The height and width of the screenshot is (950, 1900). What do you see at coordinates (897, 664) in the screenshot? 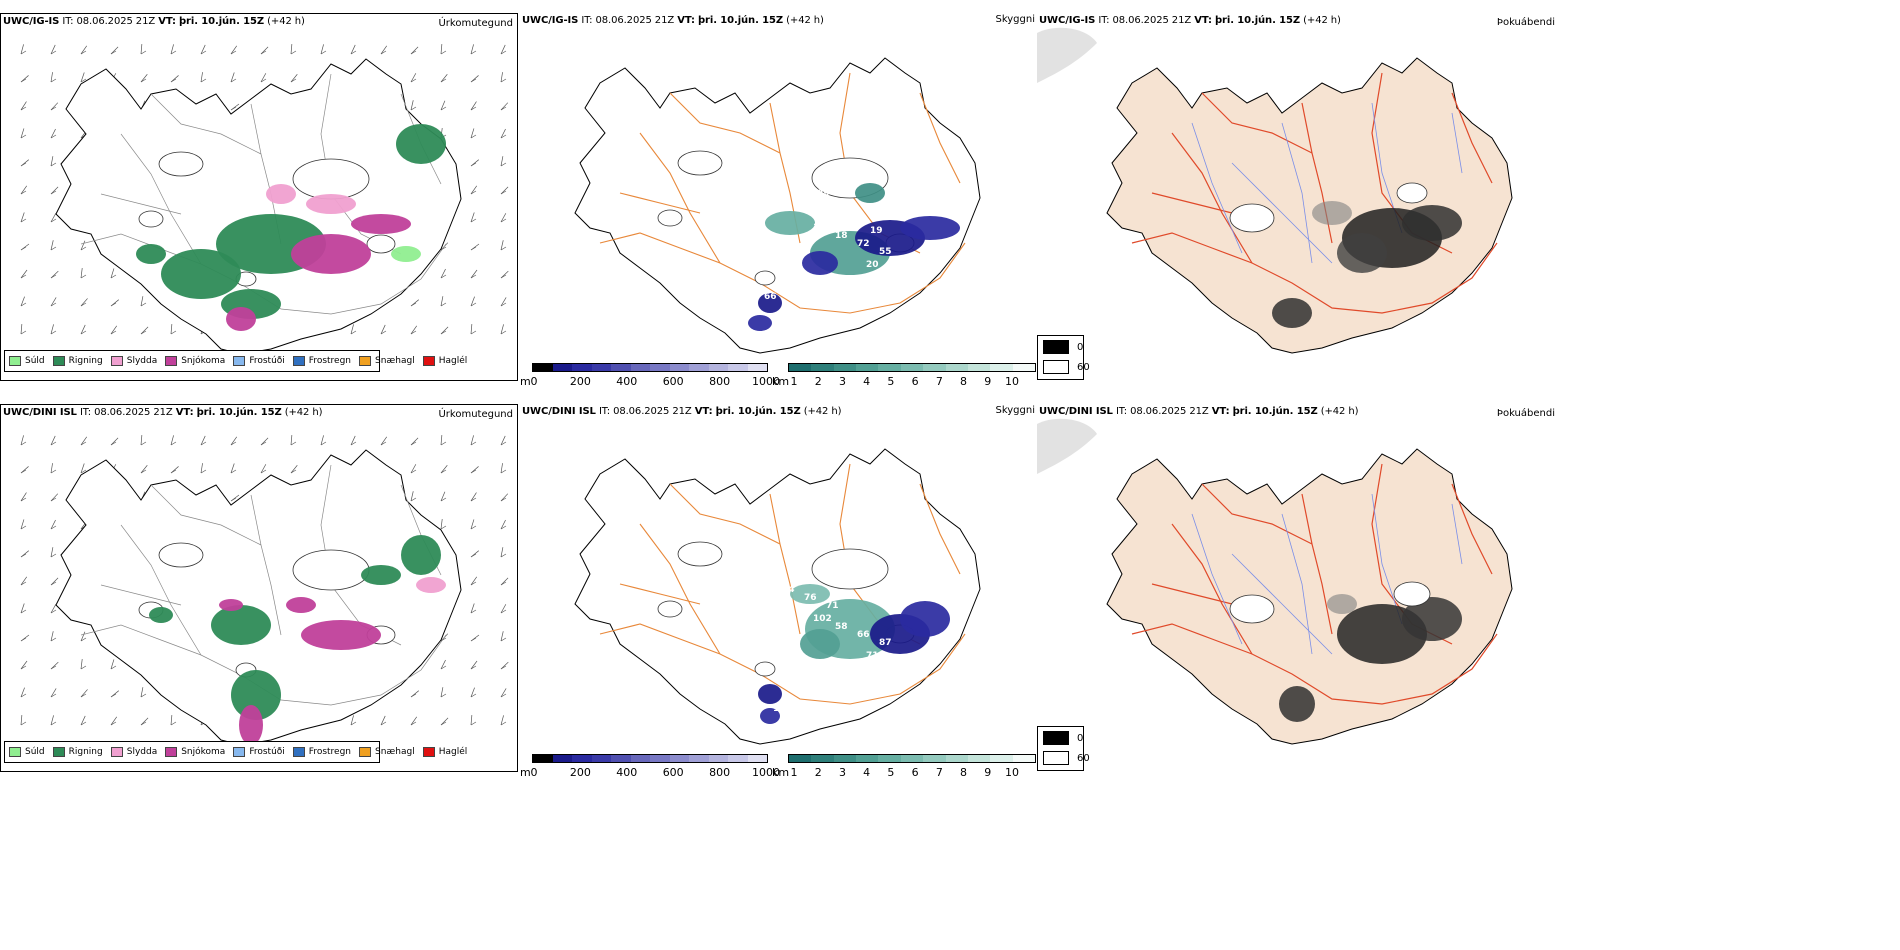
I see `cloud-base-value-label: 110` at bounding box center [897, 664].